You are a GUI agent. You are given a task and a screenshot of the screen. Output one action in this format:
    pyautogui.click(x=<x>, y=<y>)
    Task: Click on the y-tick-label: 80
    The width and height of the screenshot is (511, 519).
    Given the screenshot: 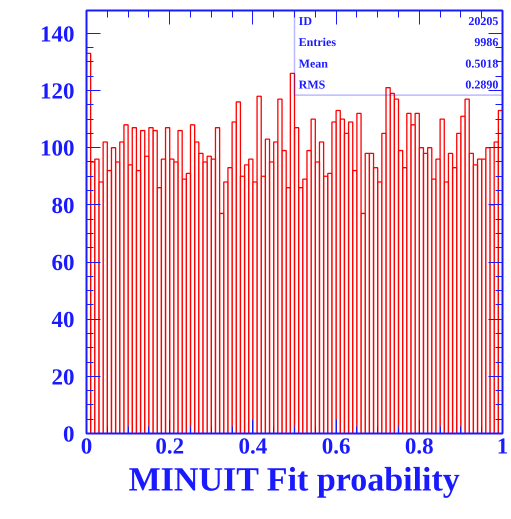 What is the action you would take?
    pyautogui.click(x=63, y=205)
    